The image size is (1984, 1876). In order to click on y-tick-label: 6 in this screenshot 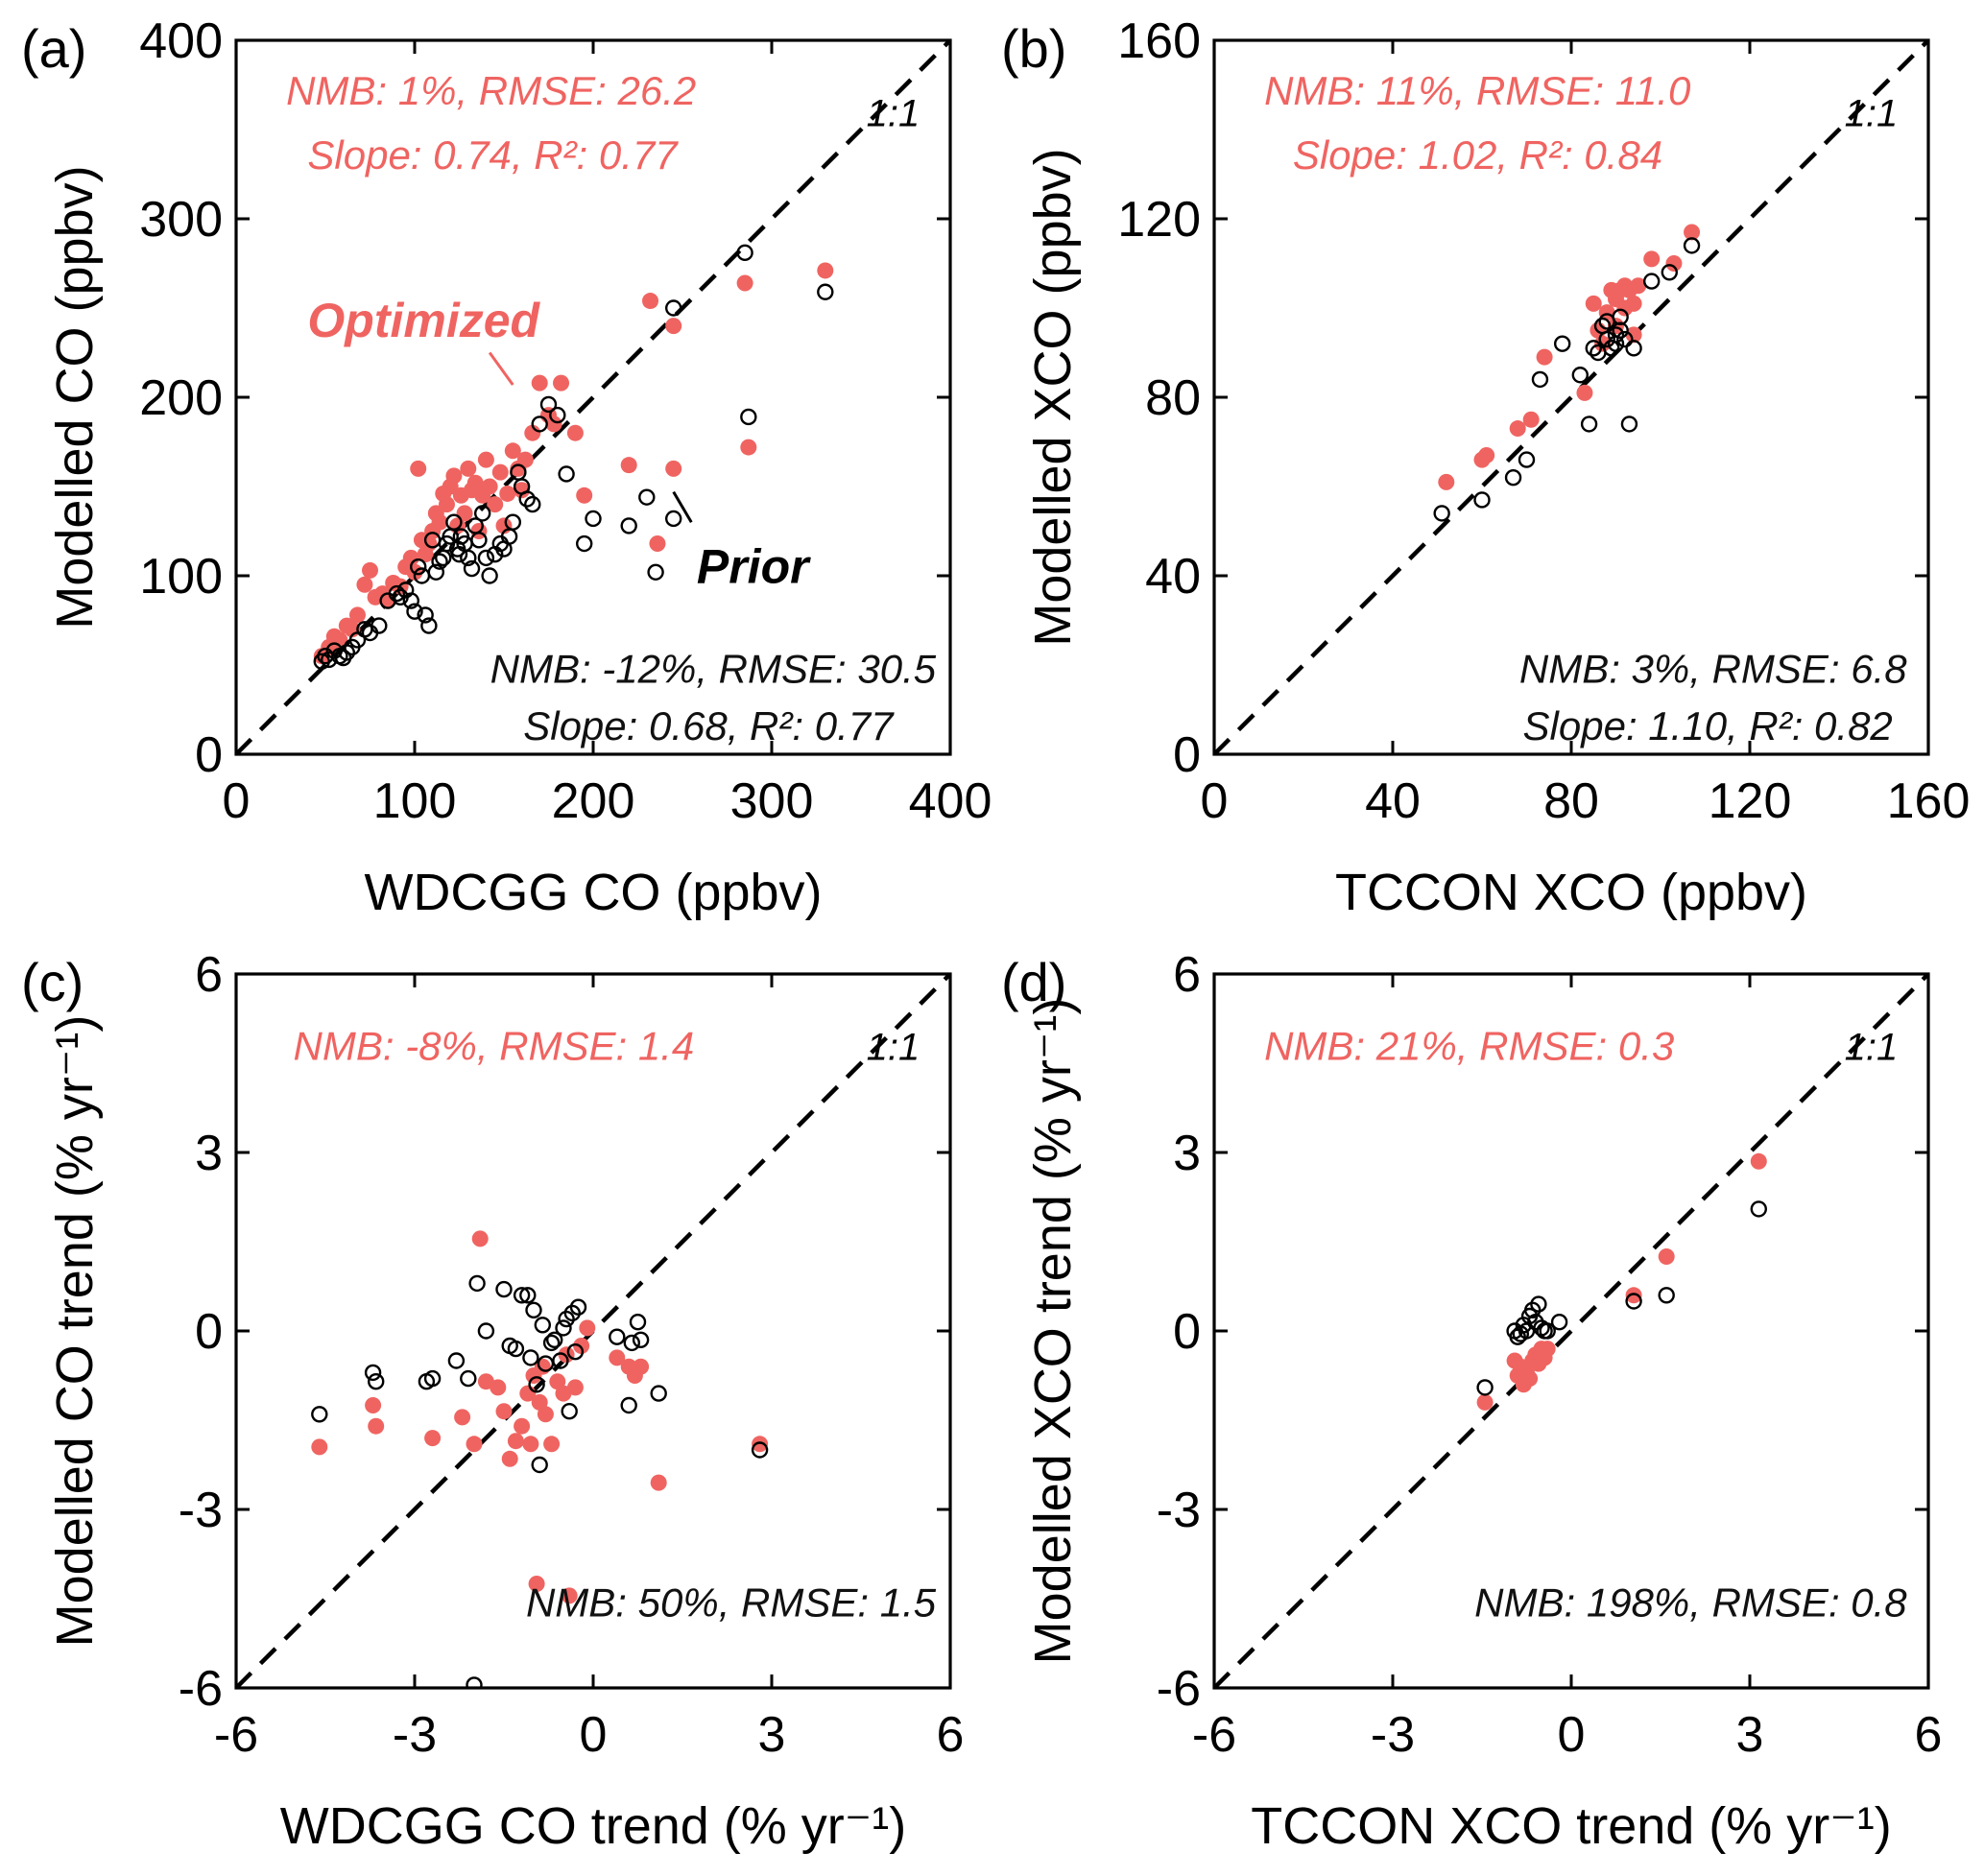, I will do `click(209, 975)`.